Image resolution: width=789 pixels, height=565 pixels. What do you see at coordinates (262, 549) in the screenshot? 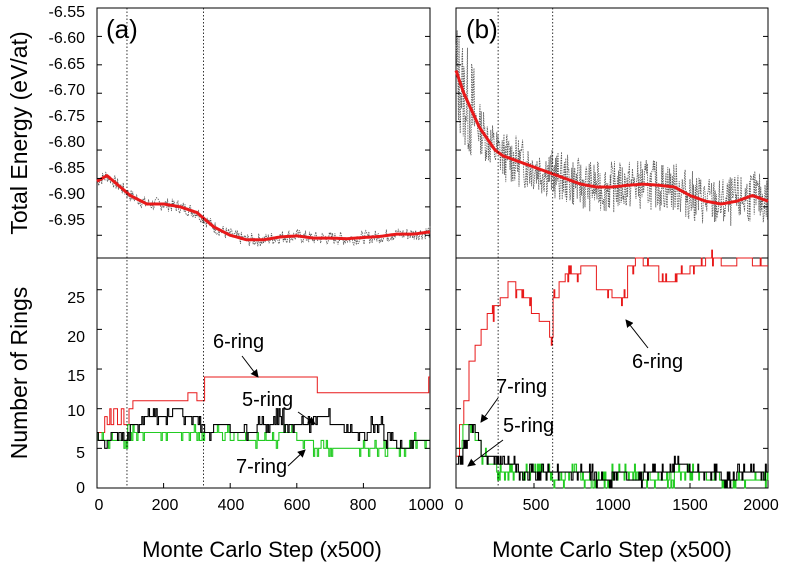
I see `panel-a-xlabel: Monte Carlo Step (x500)` at bounding box center [262, 549].